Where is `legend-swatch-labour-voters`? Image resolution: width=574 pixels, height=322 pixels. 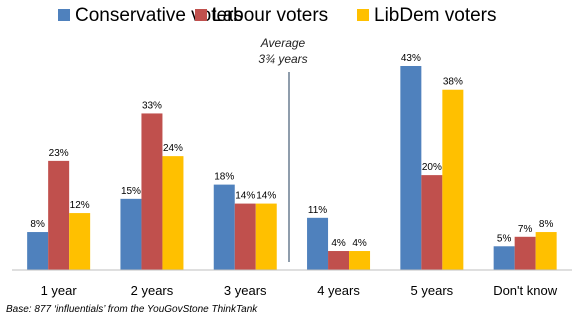 legend-swatch-labour-voters is located at coordinates (201, 15).